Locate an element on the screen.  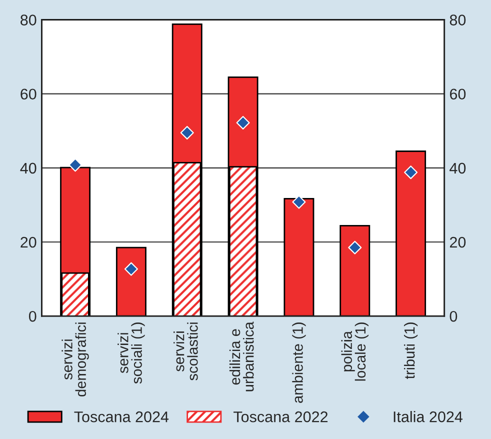
x-tick-label: ambiente (1) is located at coordinates (299, 362).